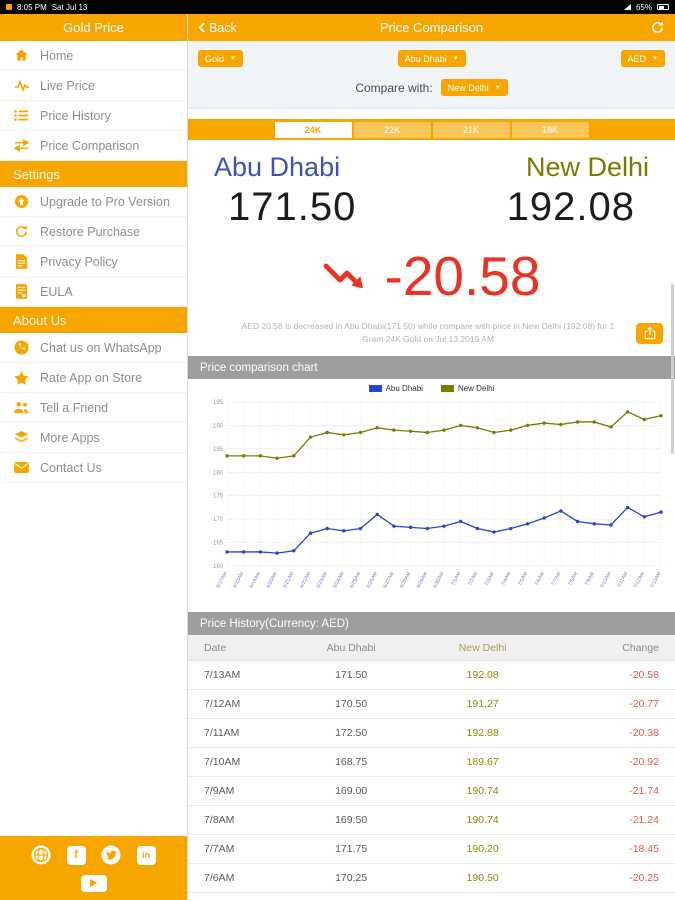  Describe the element at coordinates (101, 347) in the screenshot. I see `sidebar-item-label: Chat us on WhatsApp` at that location.